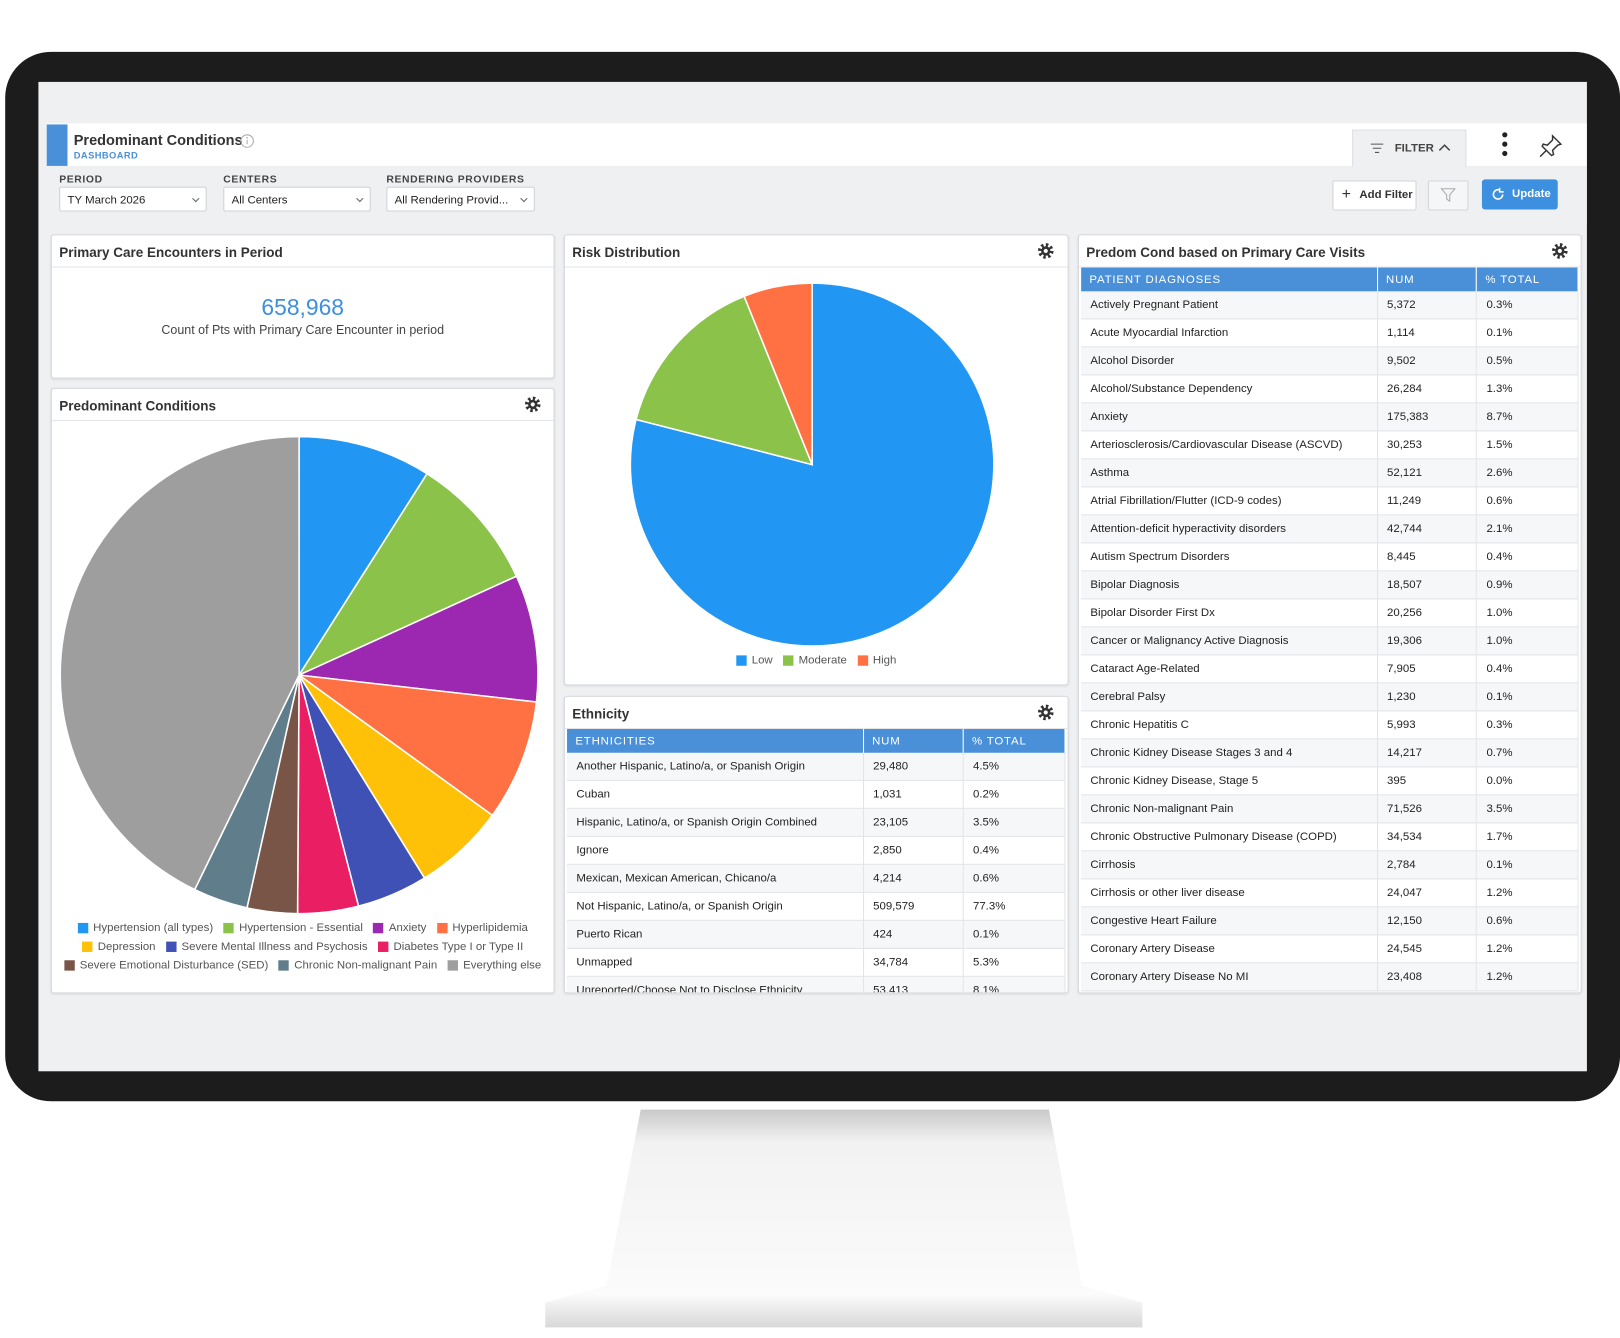  What do you see at coordinates (482, 928) in the screenshot?
I see `legend-item: Hyperlipidemia` at bounding box center [482, 928].